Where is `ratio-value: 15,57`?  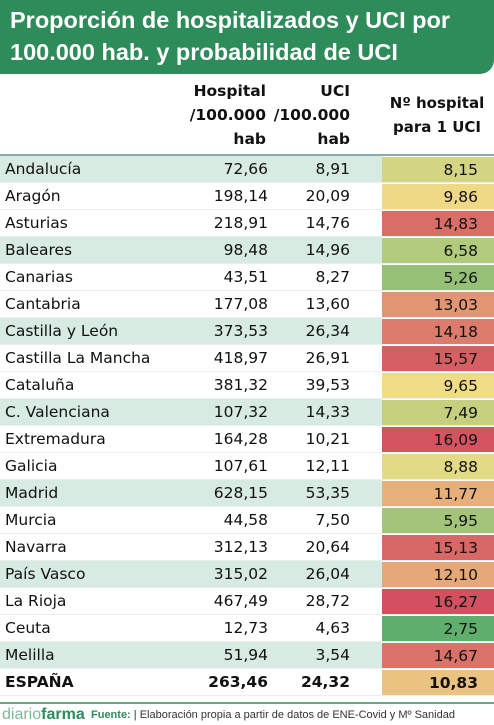 ratio-value: 15,57 is located at coordinates (438, 358).